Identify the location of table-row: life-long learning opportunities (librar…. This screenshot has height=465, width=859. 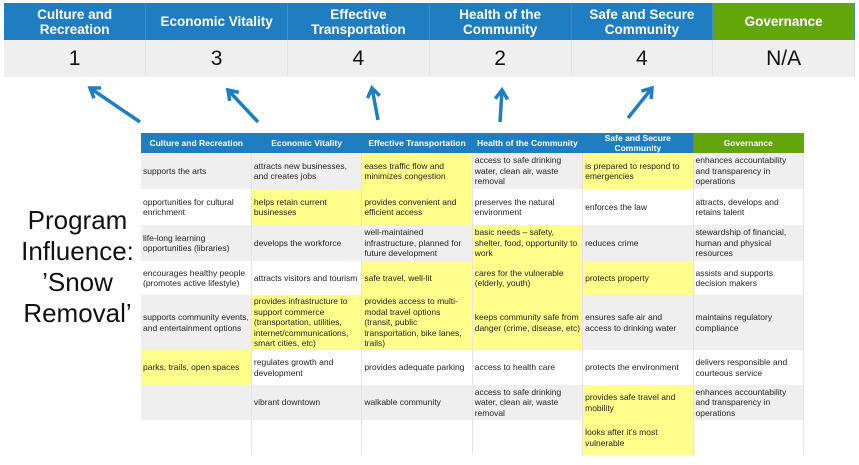
(473, 243).